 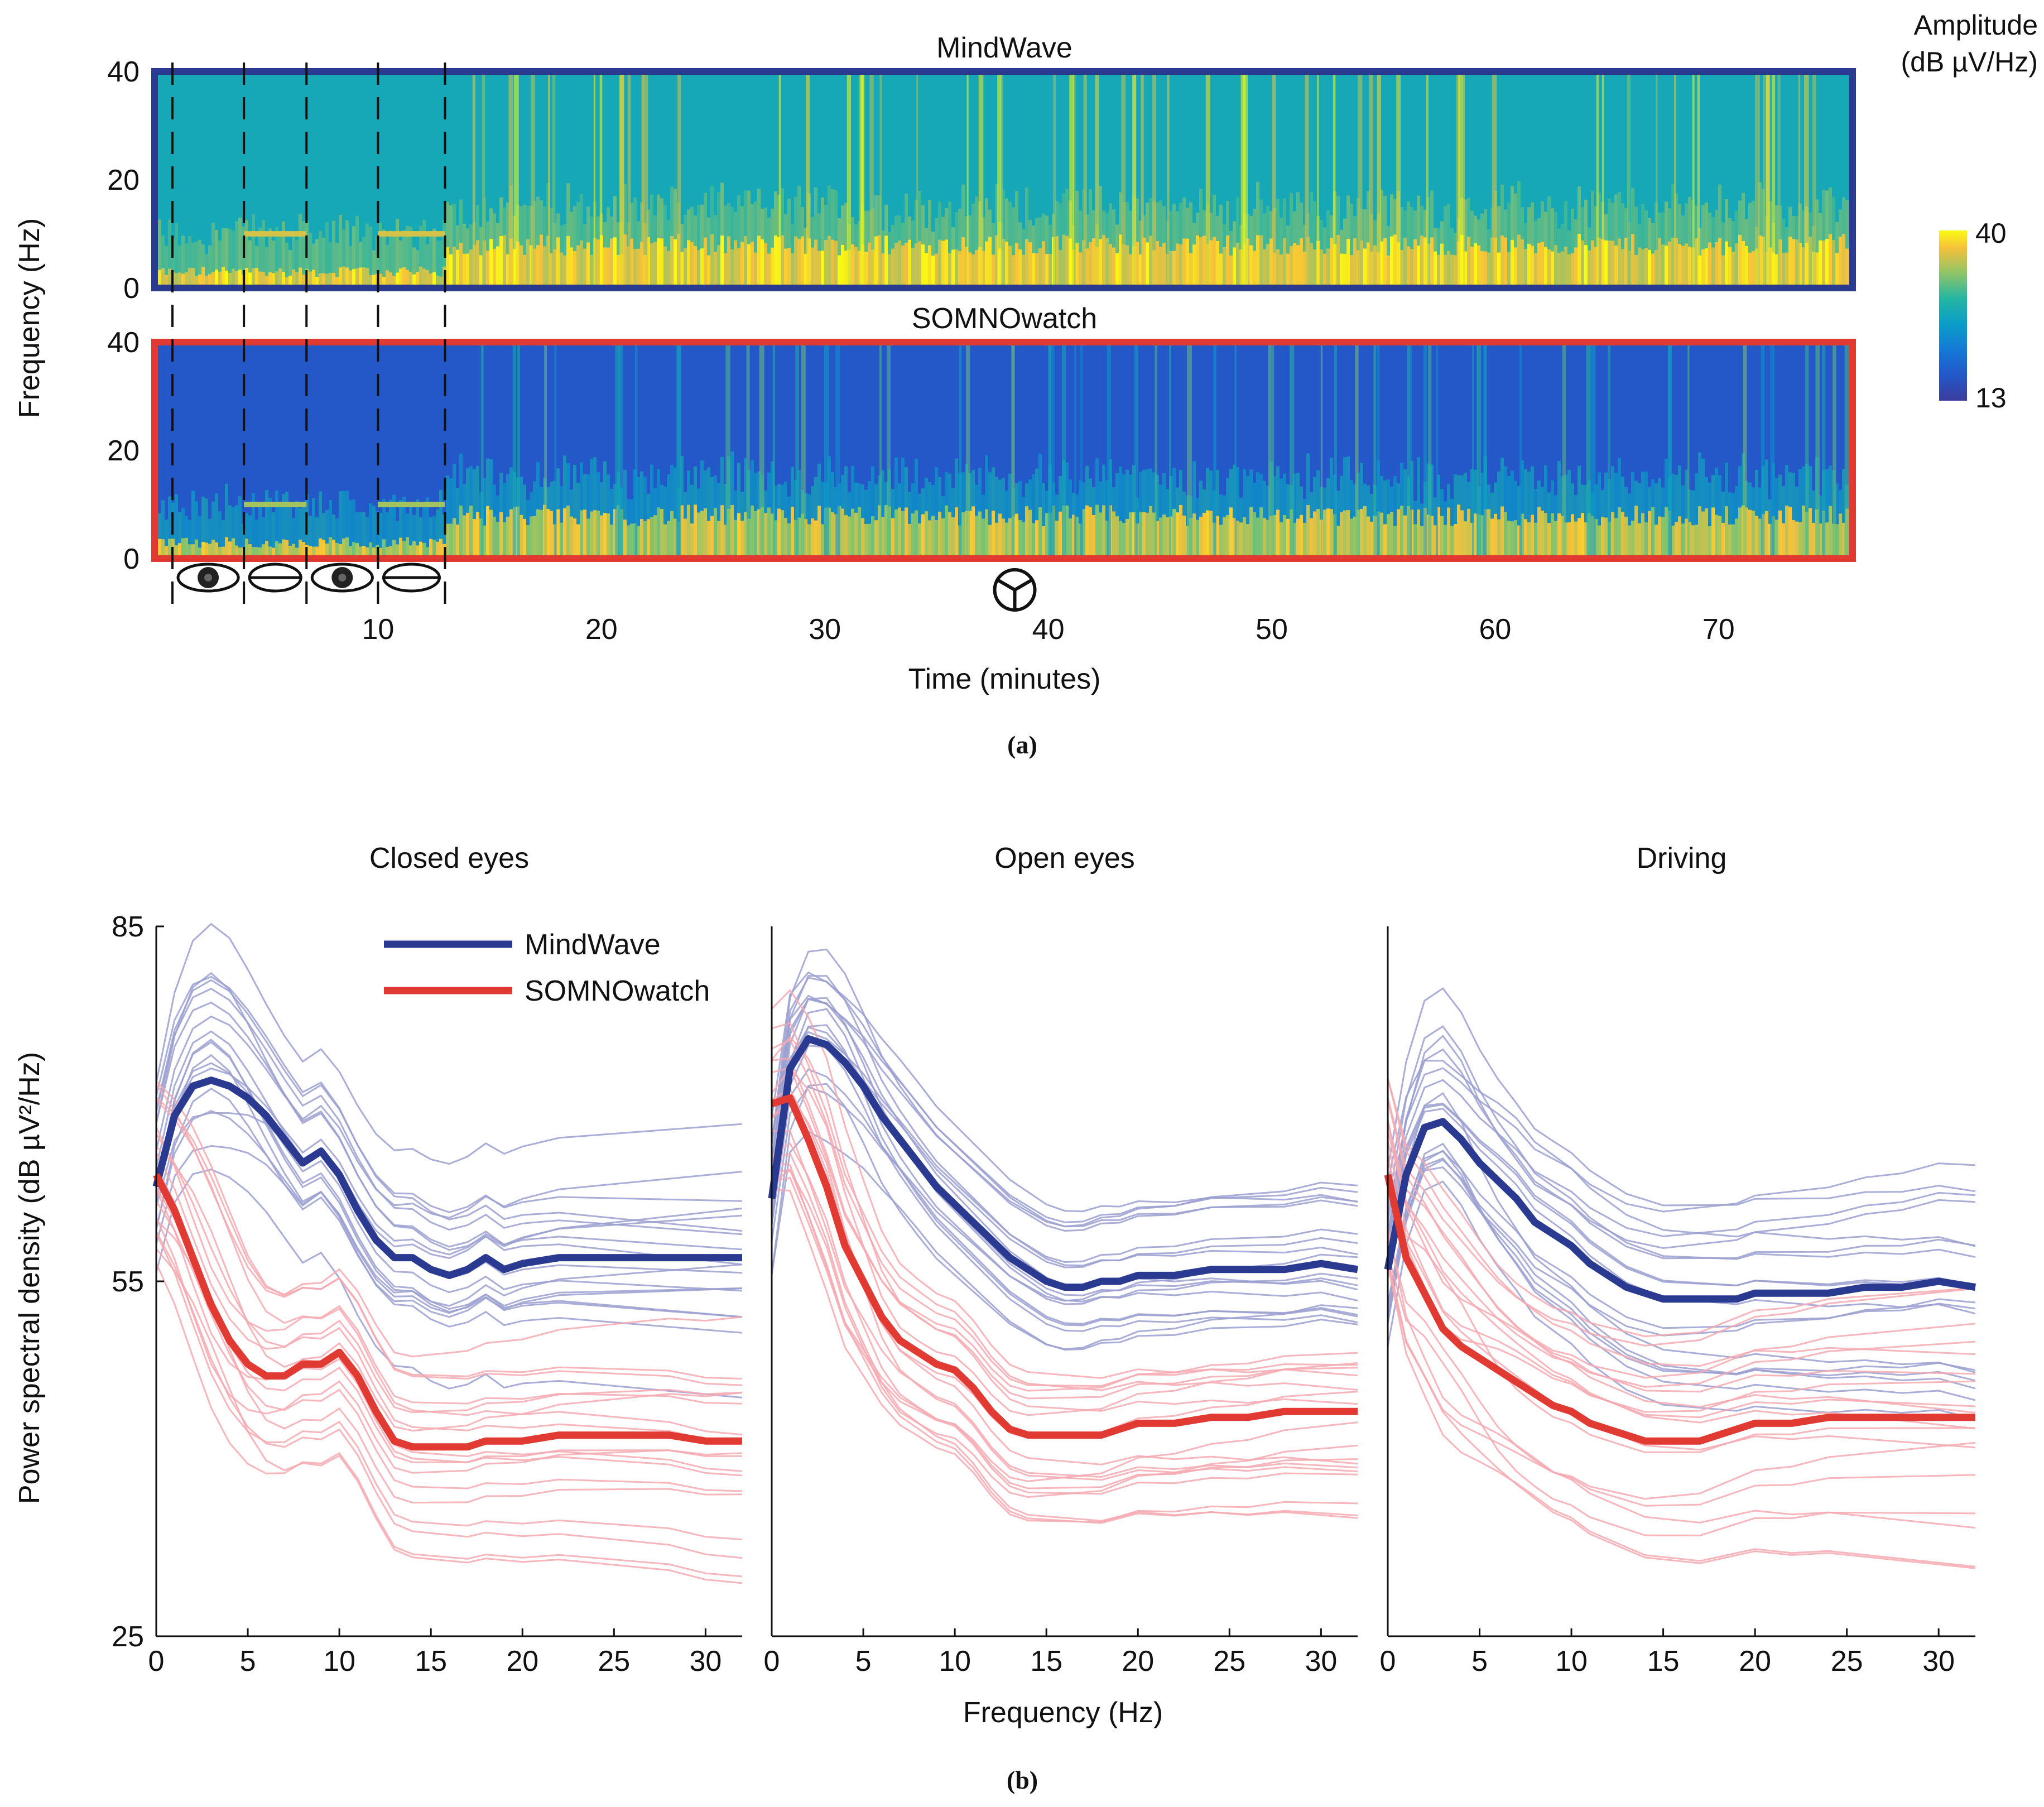 I want to click on psd-x-tick-label: 25, so click(x=1229, y=1661).